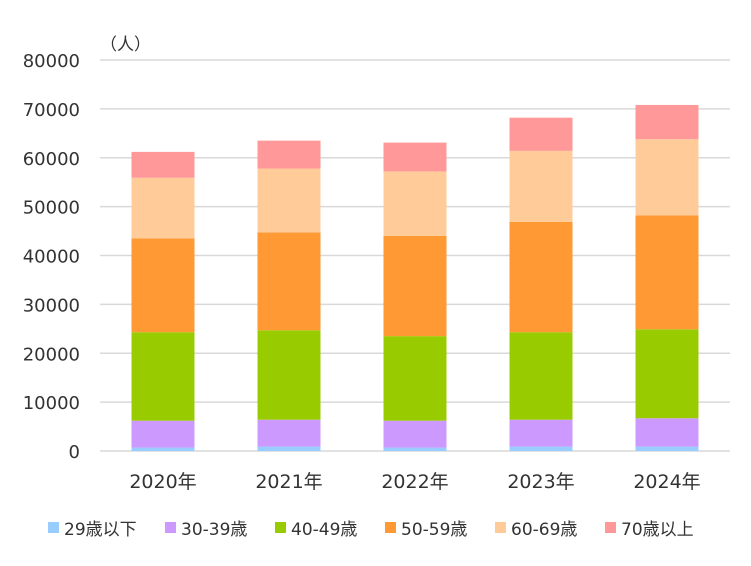  What do you see at coordinates (214, 530) in the screenshot?
I see `legend-label: 30-39歳` at bounding box center [214, 530].